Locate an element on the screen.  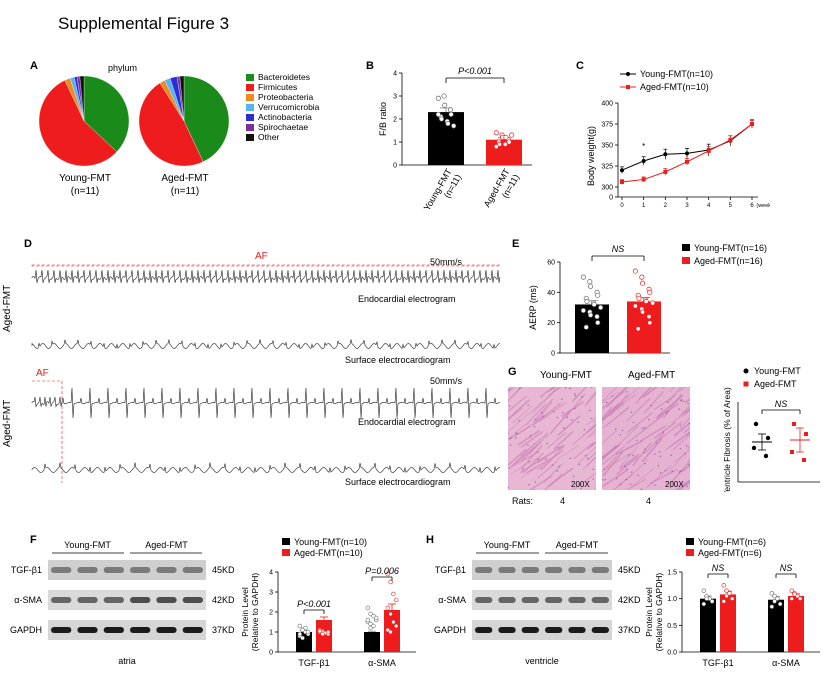
h-y-label-2: (Relative to GAPDH) is located at coordinates (659, 612).